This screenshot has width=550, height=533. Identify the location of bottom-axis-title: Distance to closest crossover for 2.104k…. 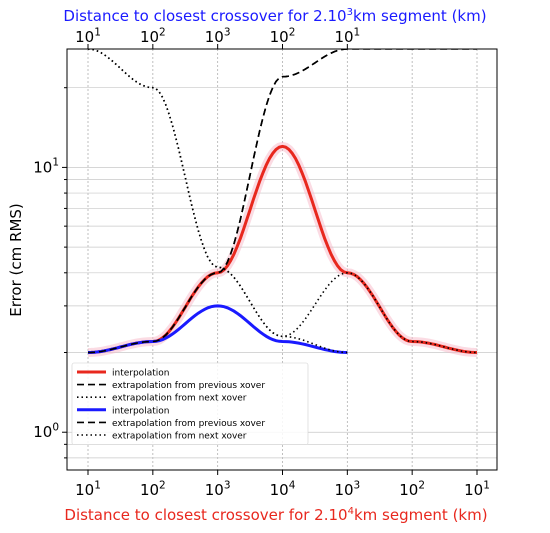
(275, 515).